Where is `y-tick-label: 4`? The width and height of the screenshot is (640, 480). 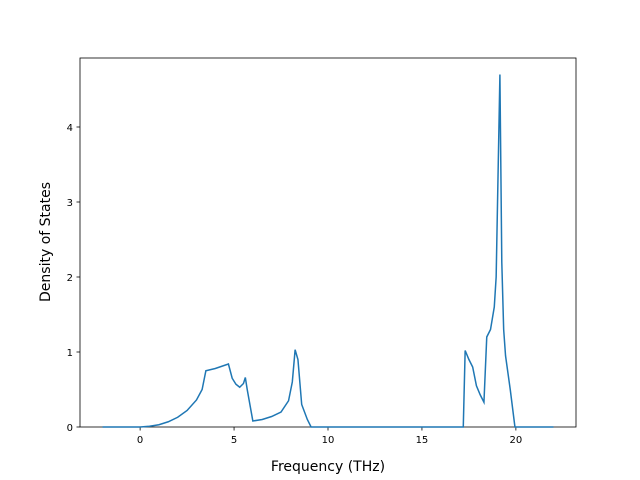
y-tick-label: 4 is located at coordinates (70, 128).